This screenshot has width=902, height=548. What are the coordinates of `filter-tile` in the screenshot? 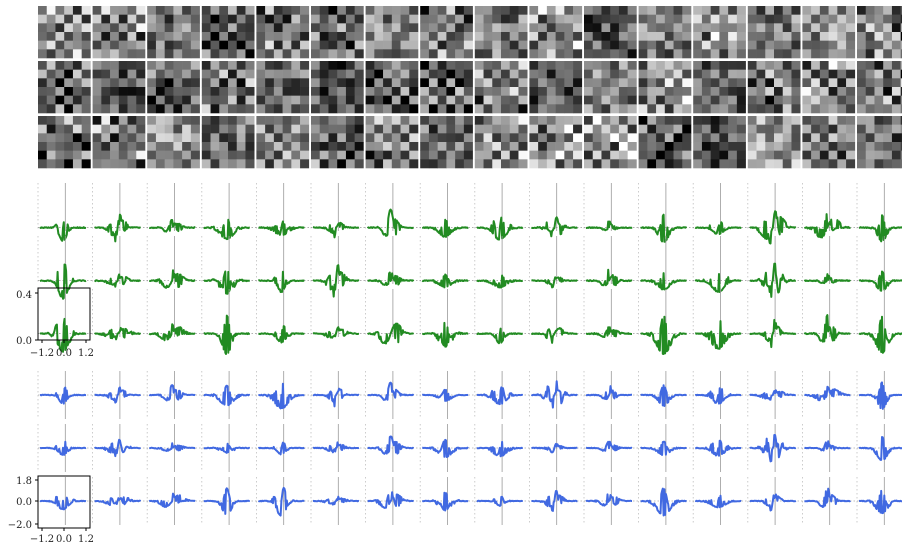 It's located at (556, 32).